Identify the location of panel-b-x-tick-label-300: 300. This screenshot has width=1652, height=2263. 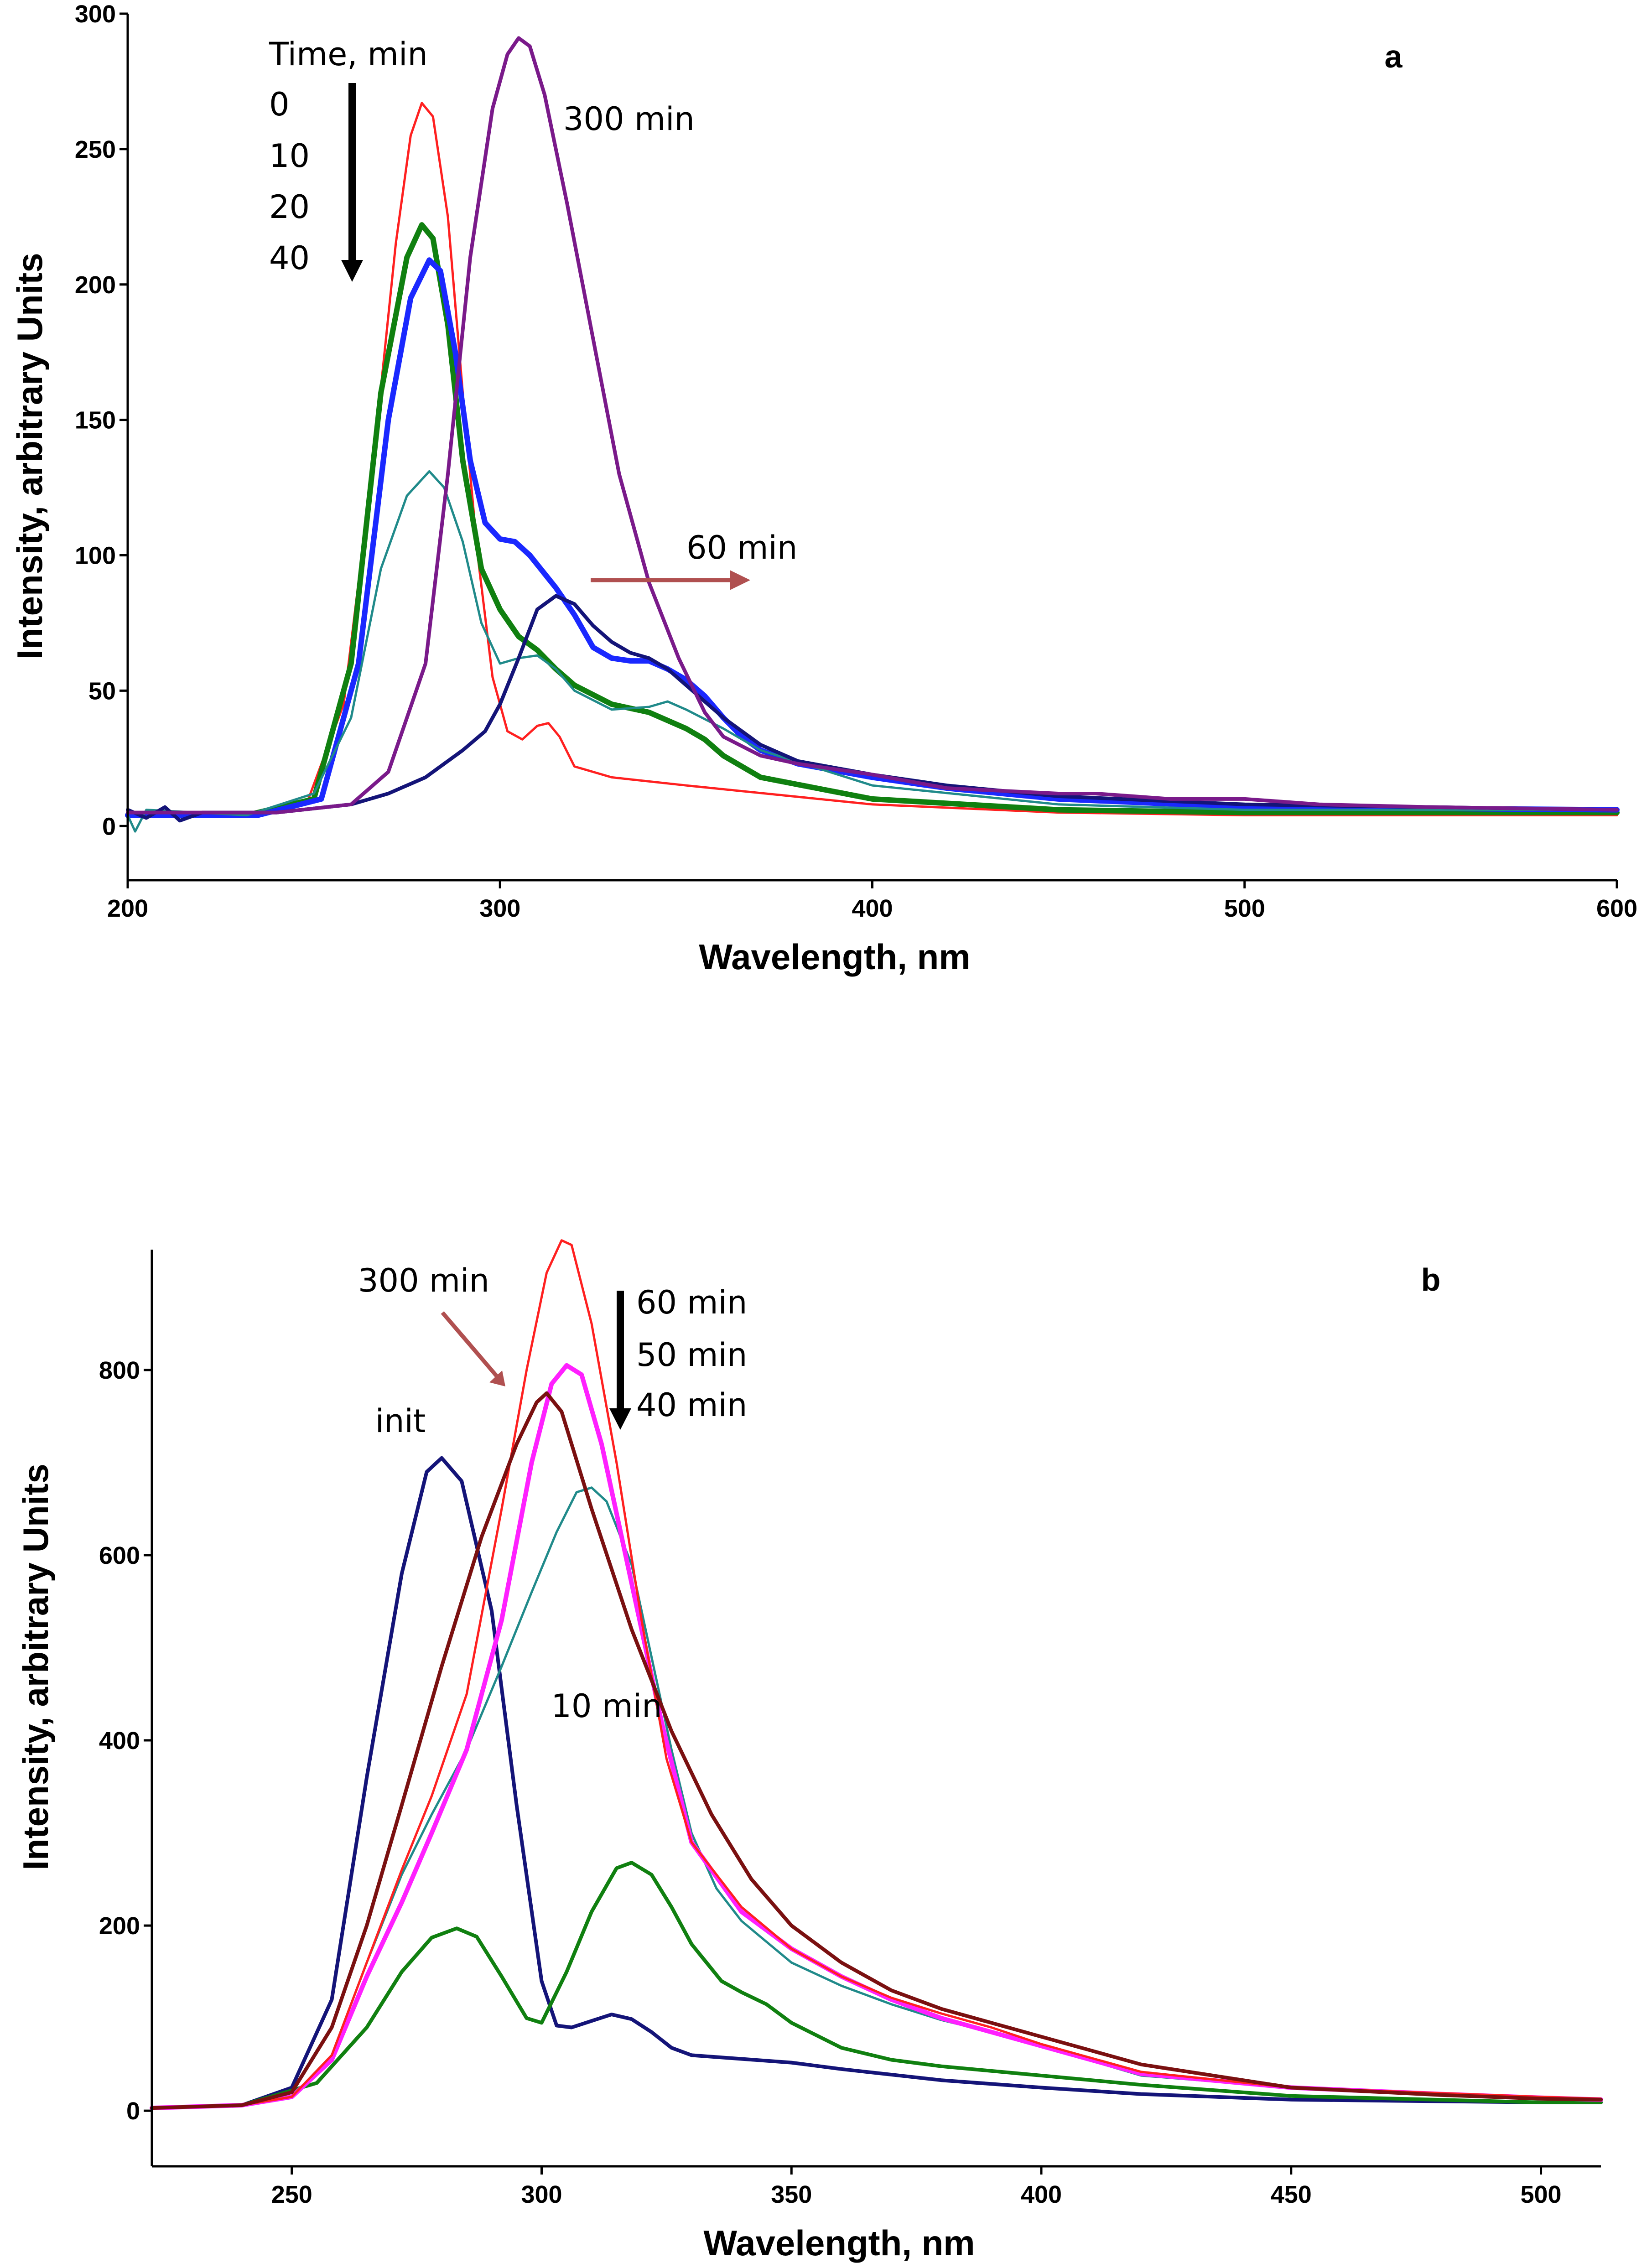
(541, 2194).